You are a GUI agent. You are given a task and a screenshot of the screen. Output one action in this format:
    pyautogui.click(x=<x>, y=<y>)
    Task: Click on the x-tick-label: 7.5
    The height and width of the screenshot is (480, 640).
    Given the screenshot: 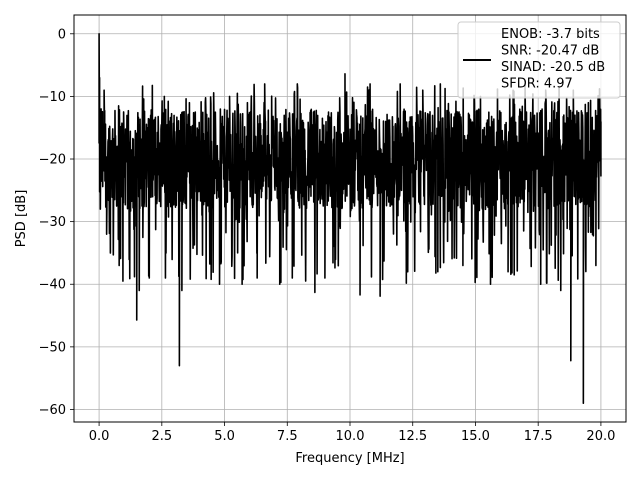 What is the action you would take?
    pyautogui.click(x=287, y=436)
    